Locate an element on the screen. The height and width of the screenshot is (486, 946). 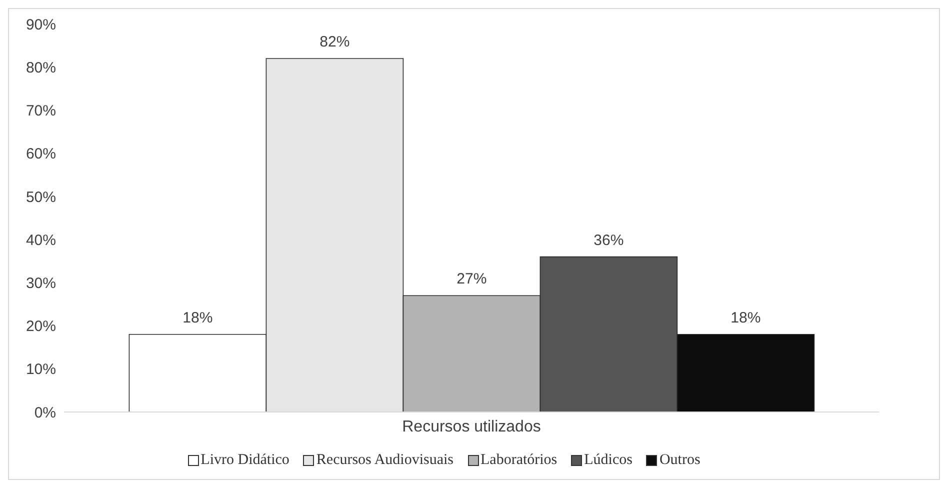
legend-label: Outros is located at coordinates (679, 460).